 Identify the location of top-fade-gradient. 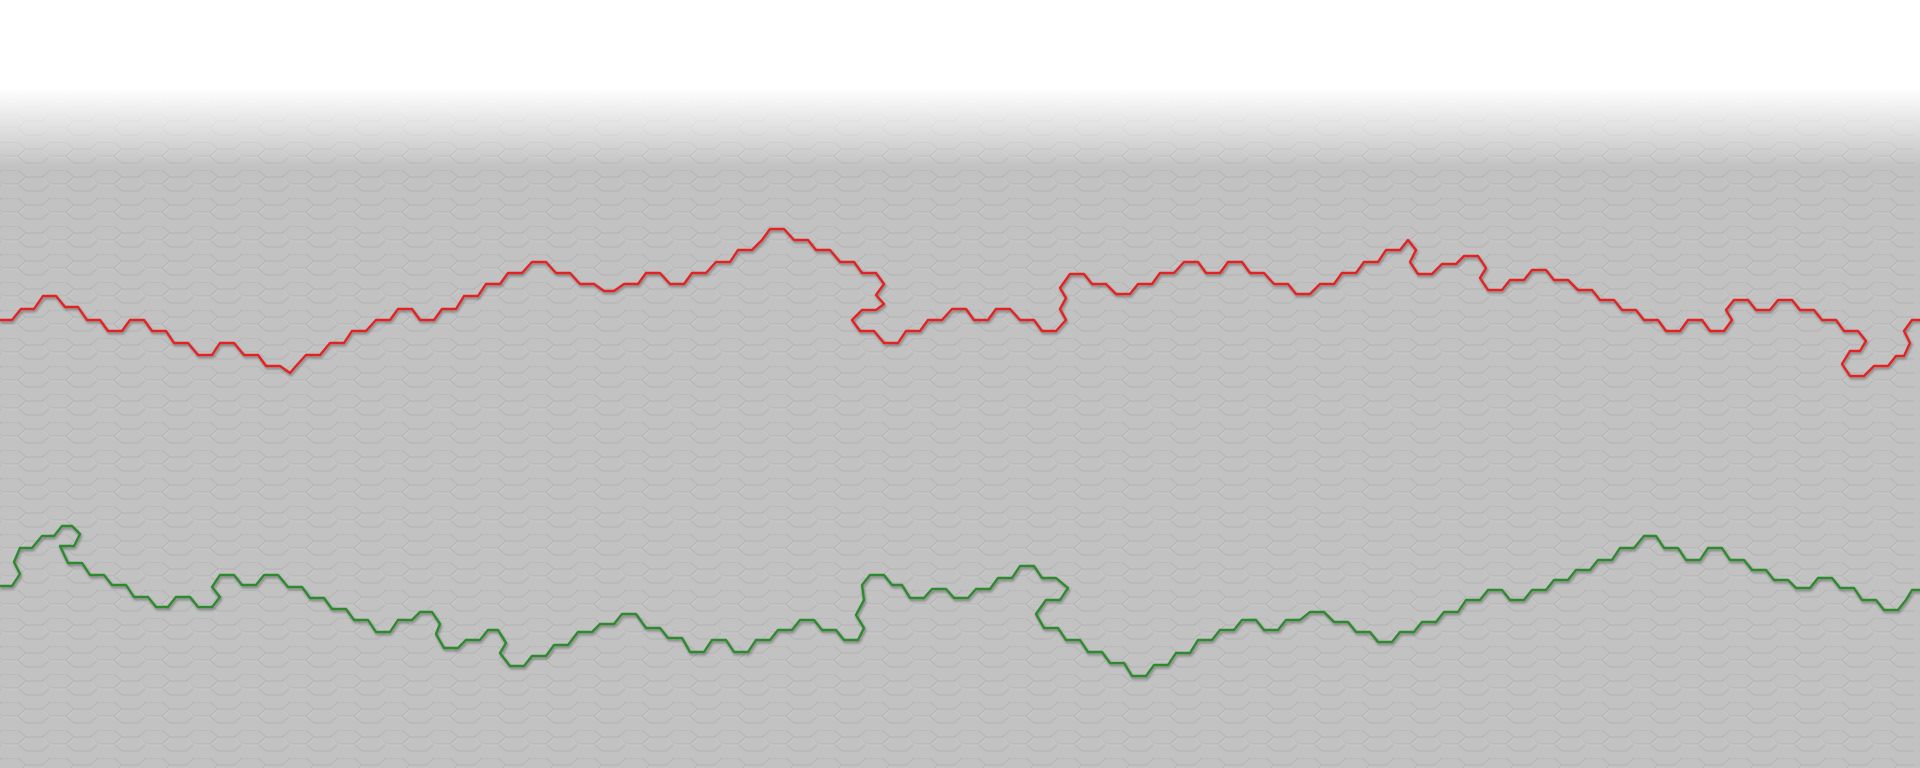
(960, 128).